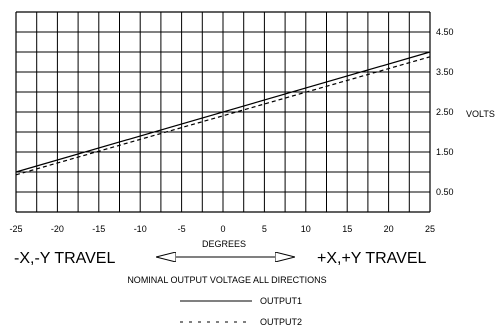 This screenshot has height=332, width=501. Describe the element at coordinates (372, 258) in the screenshot. I see `right-travel-label: +X,+Y TRAVEL` at that location.